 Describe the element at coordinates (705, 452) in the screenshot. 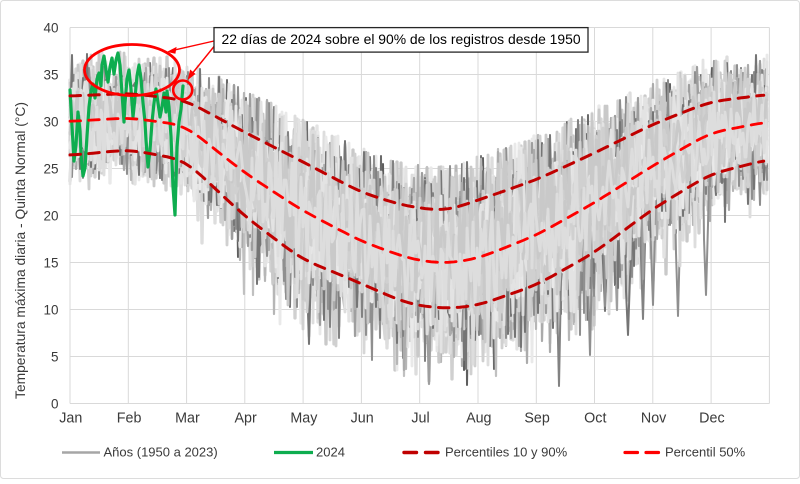

I see `svg-text: Percentil 50%` at that location.